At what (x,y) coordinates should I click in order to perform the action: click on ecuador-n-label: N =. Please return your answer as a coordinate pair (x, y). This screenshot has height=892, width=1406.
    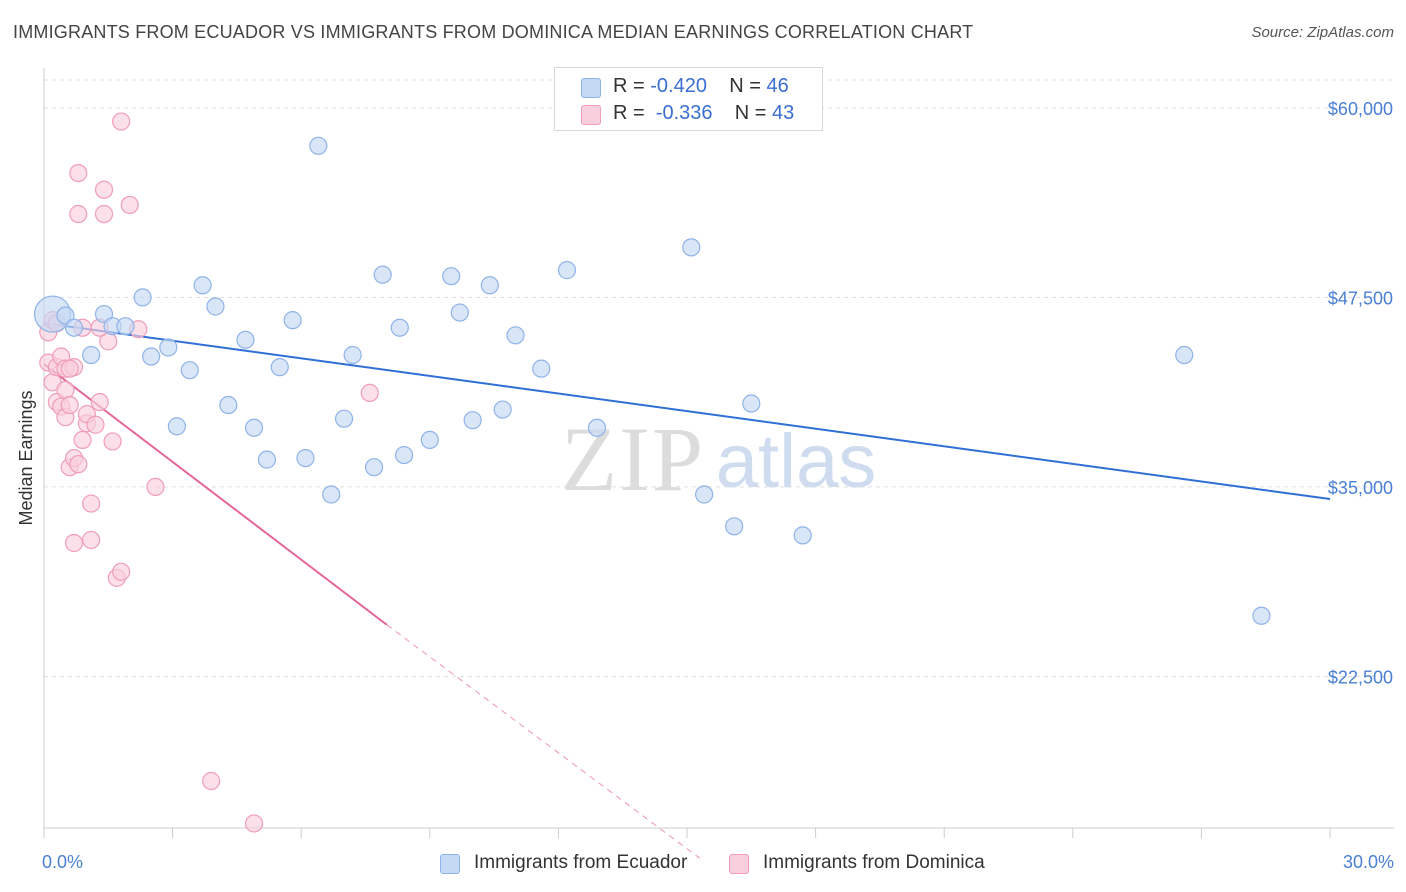
    Looking at the image, I should click on (748, 86).